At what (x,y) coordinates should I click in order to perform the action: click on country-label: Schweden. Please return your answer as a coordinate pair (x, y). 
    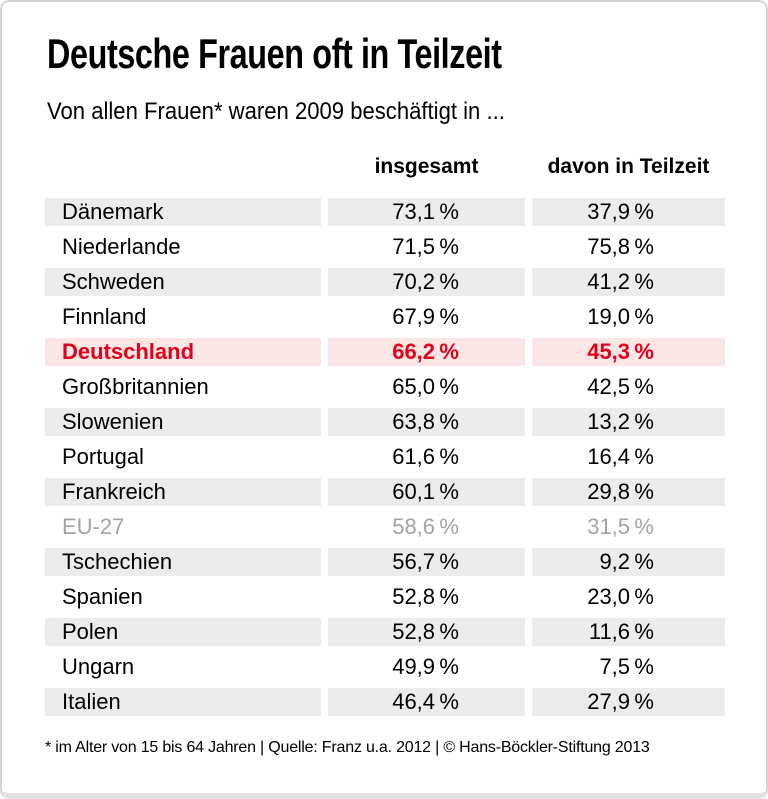
    Looking at the image, I should click on (183, 282).